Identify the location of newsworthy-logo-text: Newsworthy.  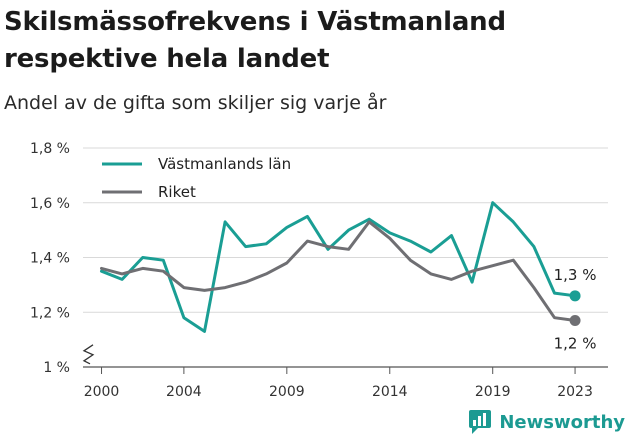
(562, 422).